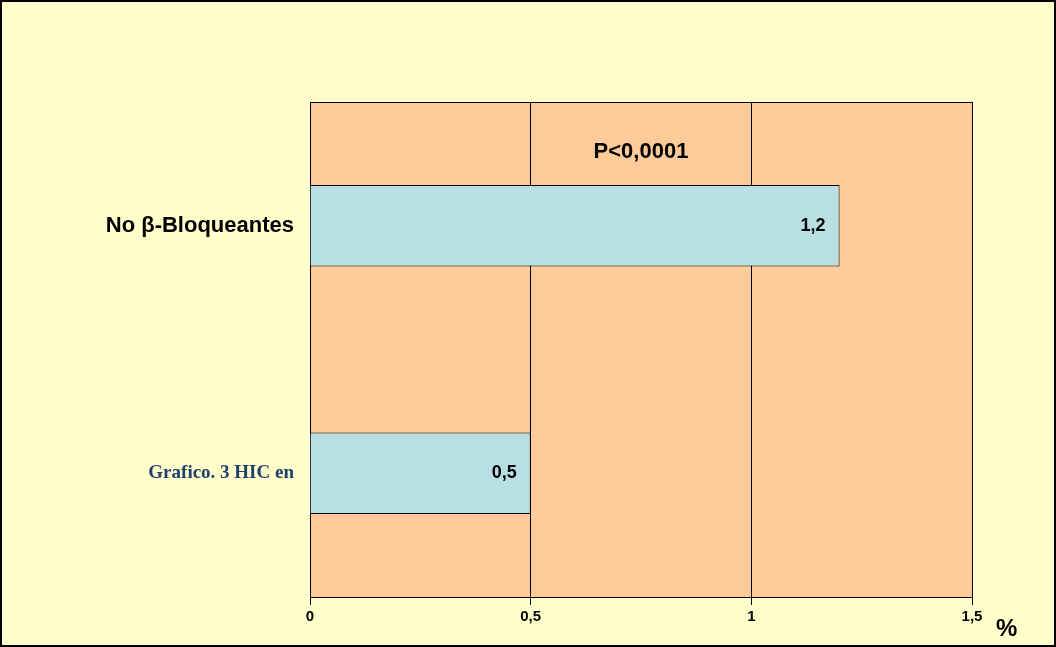  What do you see at coordinates (221, 472) in the screenshot?
I see `y-tick-label: Grafico. 3 HIC en` at bounding box center [221, 472].